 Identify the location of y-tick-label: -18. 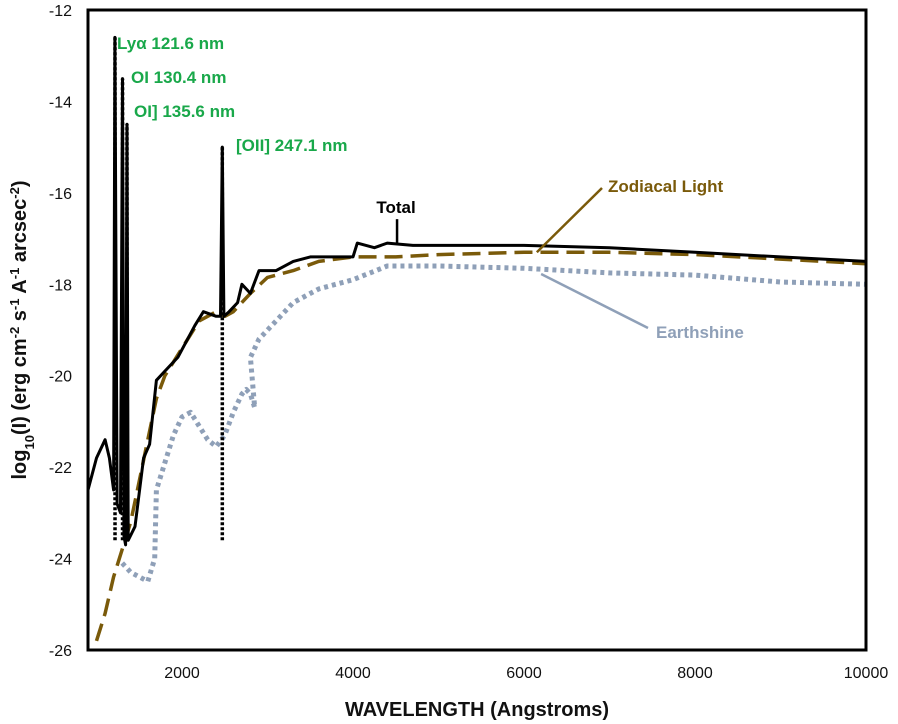
(60, 285).